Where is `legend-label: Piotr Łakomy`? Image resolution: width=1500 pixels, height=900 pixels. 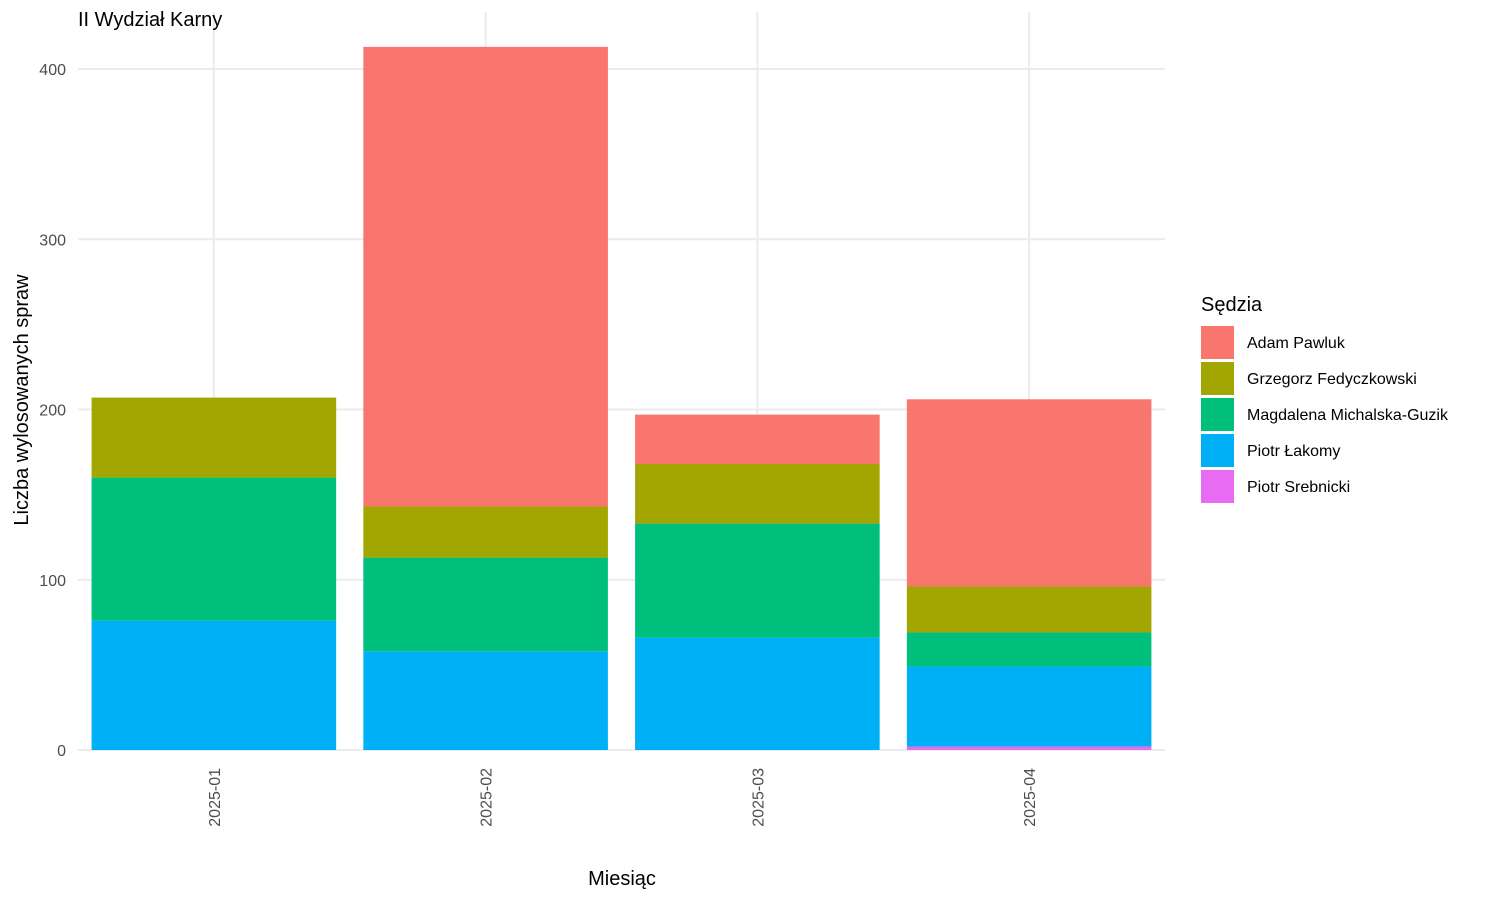
legend-label: Piotr Łakomy is located at coordinates (1293, 451).